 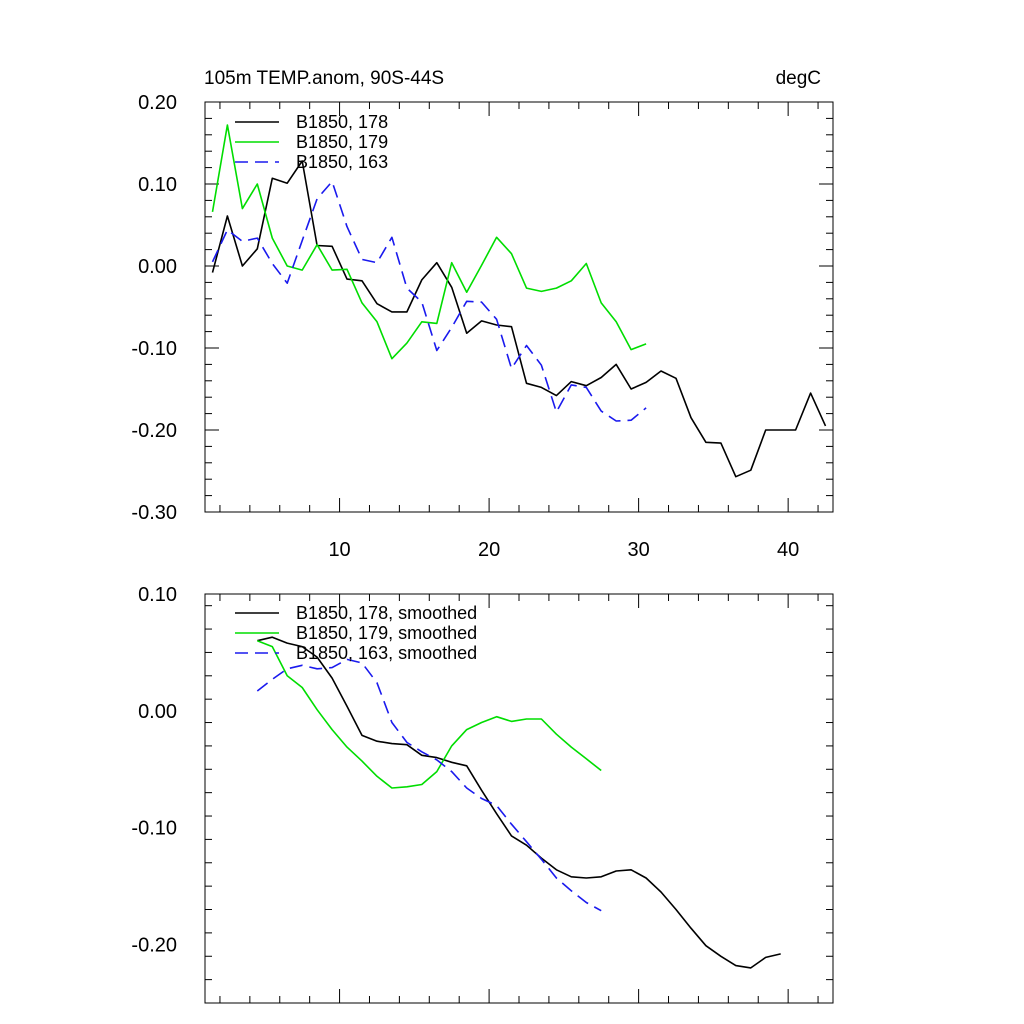 I want to click on legend-label-2: B1850, 179, smoothed, so click(x=386, y=633).